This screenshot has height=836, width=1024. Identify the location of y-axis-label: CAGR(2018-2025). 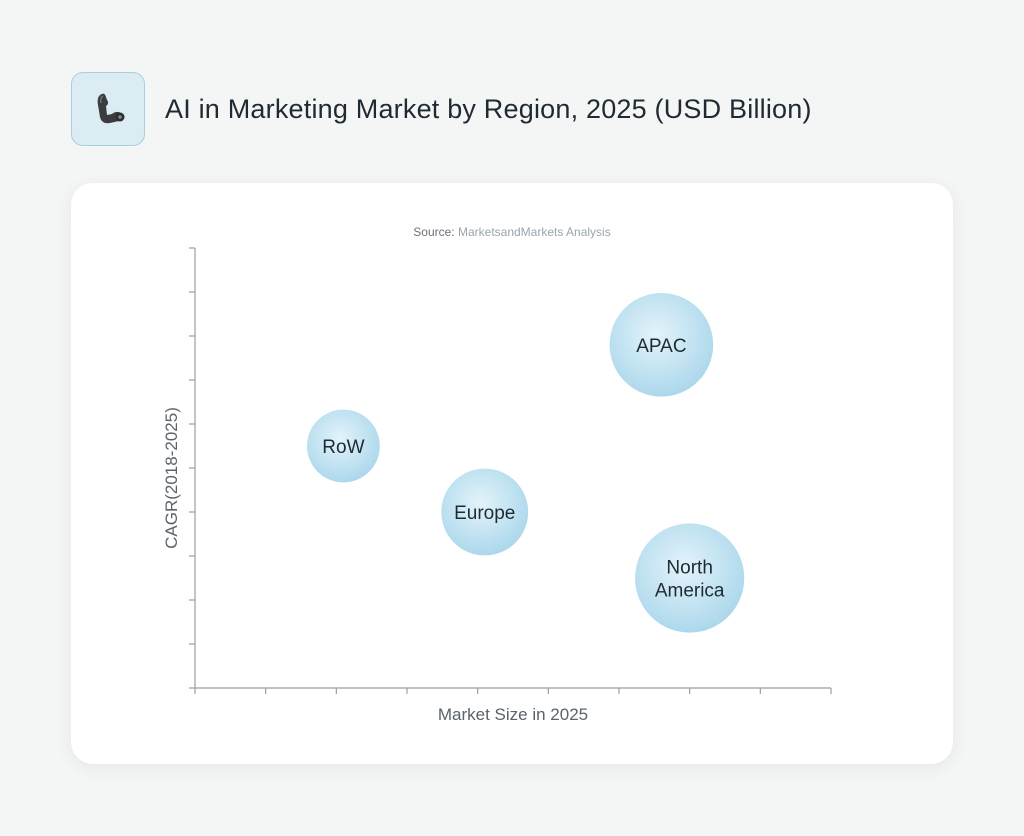
(171, 478).